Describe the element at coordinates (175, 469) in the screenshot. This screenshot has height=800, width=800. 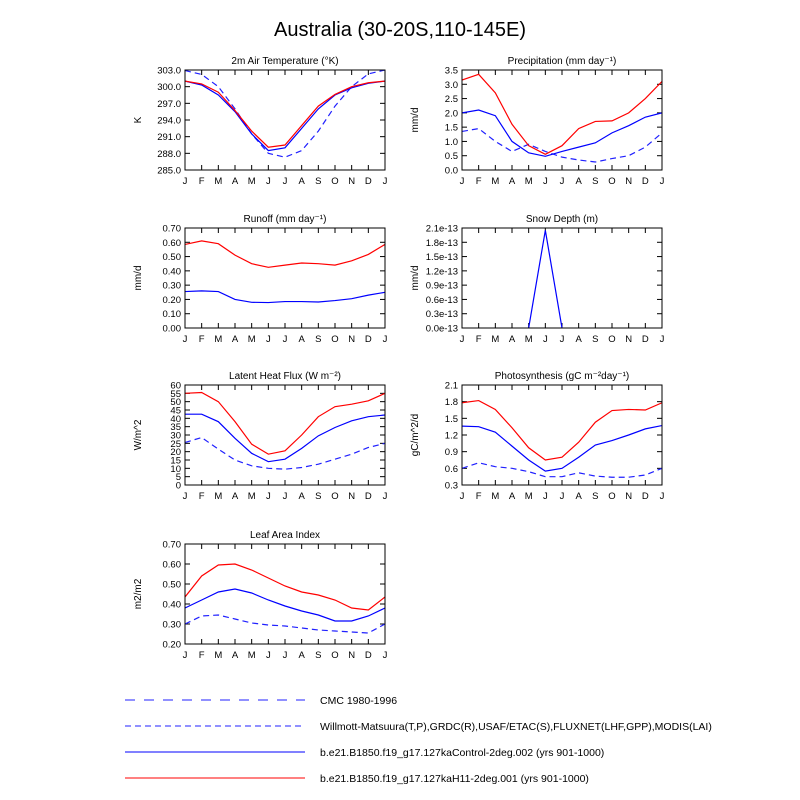
I see `y-tick-label: 10` at that location.